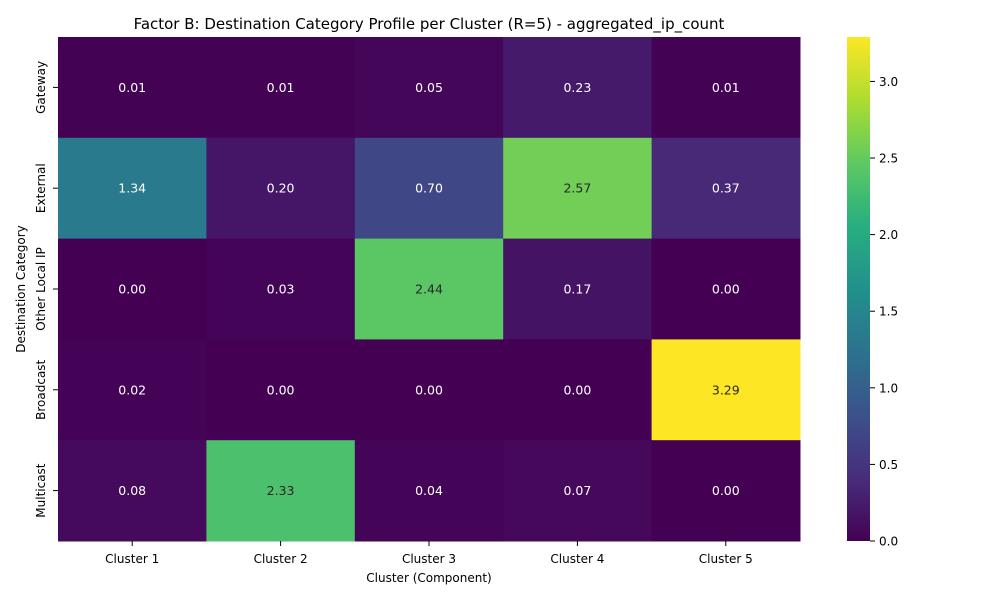 The width and height of the screenshot is (1000, 600). I want to click on cell-value-label: 2.44, so click(429, 289).